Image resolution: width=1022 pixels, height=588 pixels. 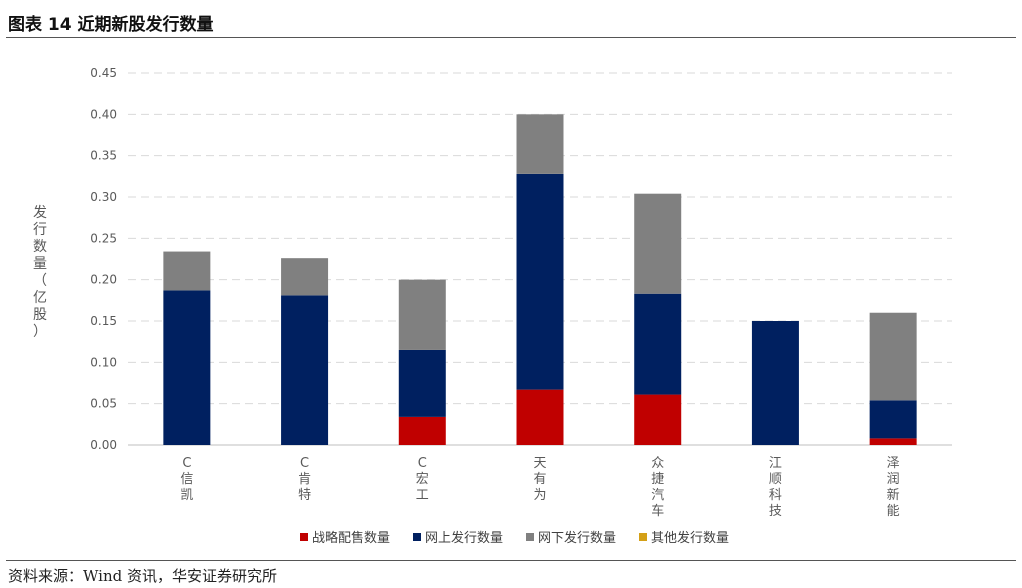 I want to click on x-category-label: C 肯特, so click(x=304, y=479).